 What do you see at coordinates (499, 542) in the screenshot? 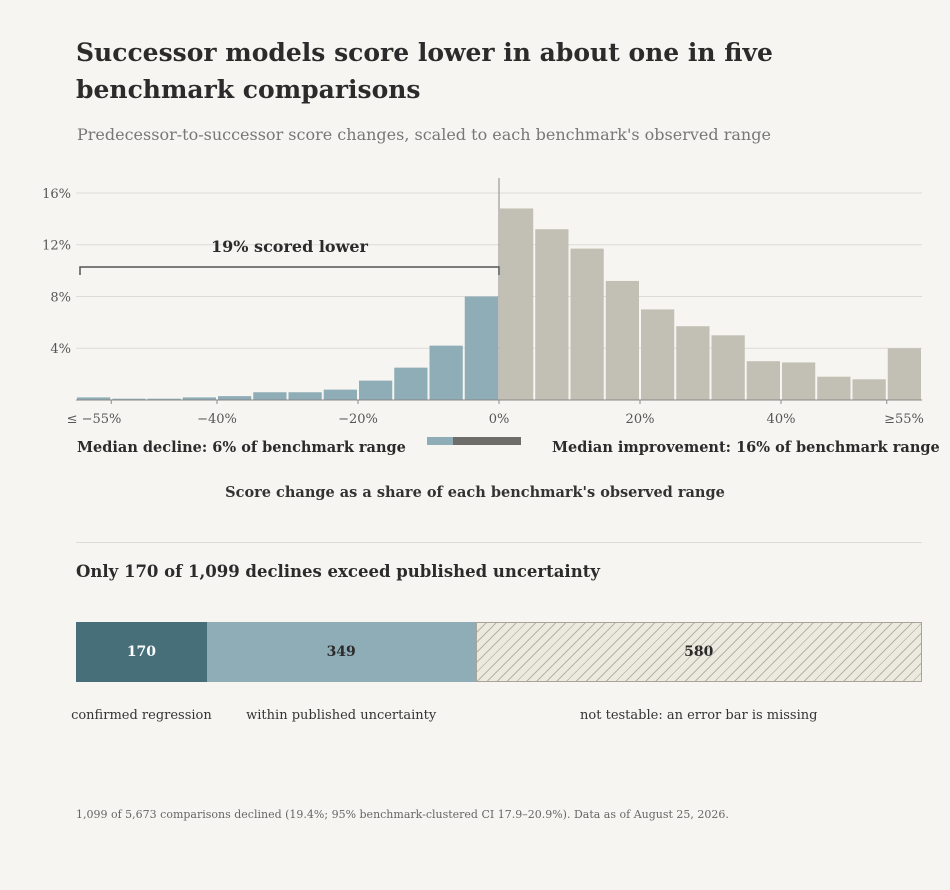
I see `section-divider` at bounding box center [499, 542].